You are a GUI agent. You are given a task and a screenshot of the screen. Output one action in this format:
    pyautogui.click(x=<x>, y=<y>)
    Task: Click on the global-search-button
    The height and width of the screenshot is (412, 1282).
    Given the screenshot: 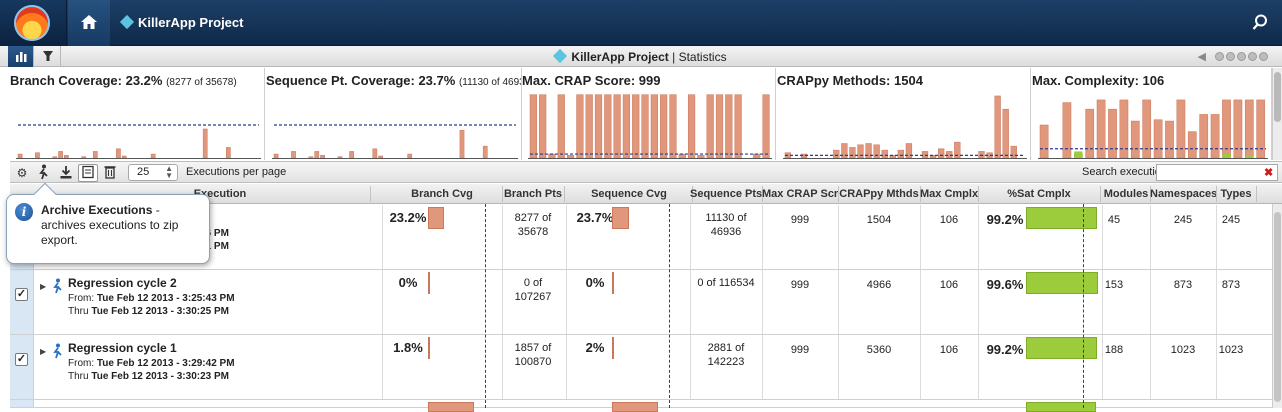 What is the action you would take?
    pyautogui.click(x=1260, y=24)
    